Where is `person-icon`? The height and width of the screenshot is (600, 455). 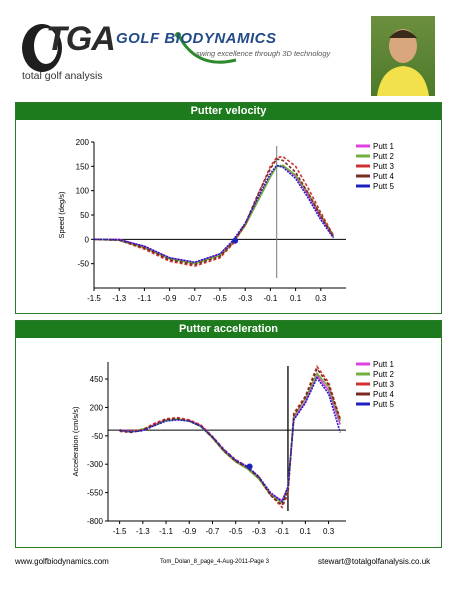
person-icon is located at coordinates (403, 62).